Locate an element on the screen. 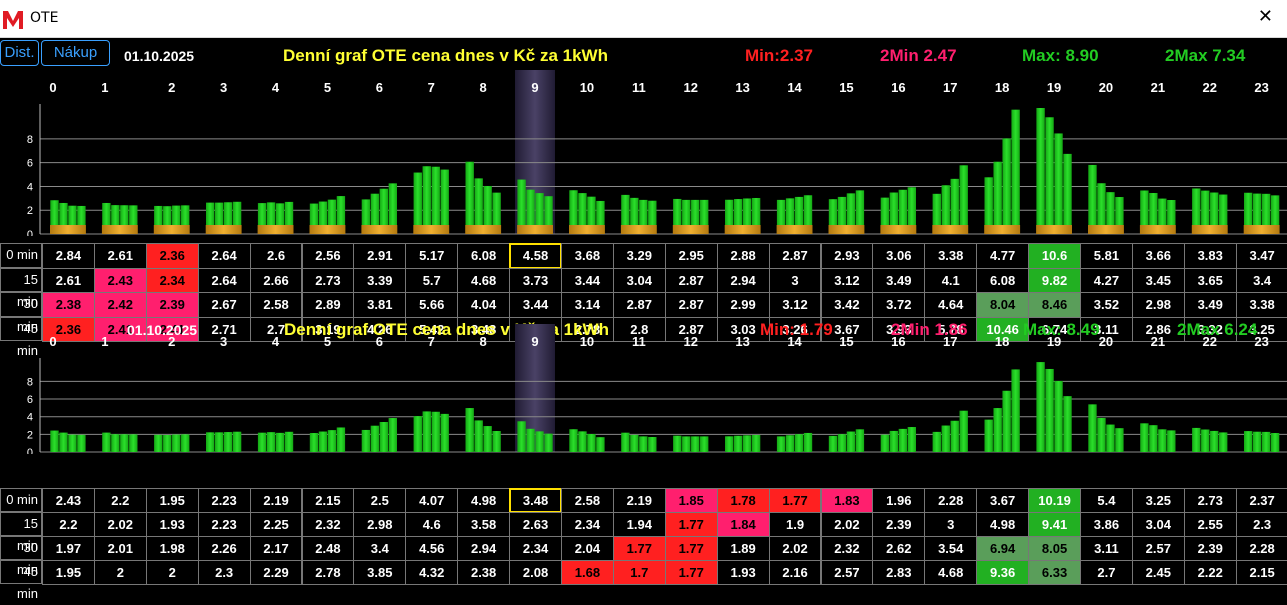 Image resolution: width=1287 pixels, height=605 pixels. close-icon: ✕ is located at coordinates (1265, 16).